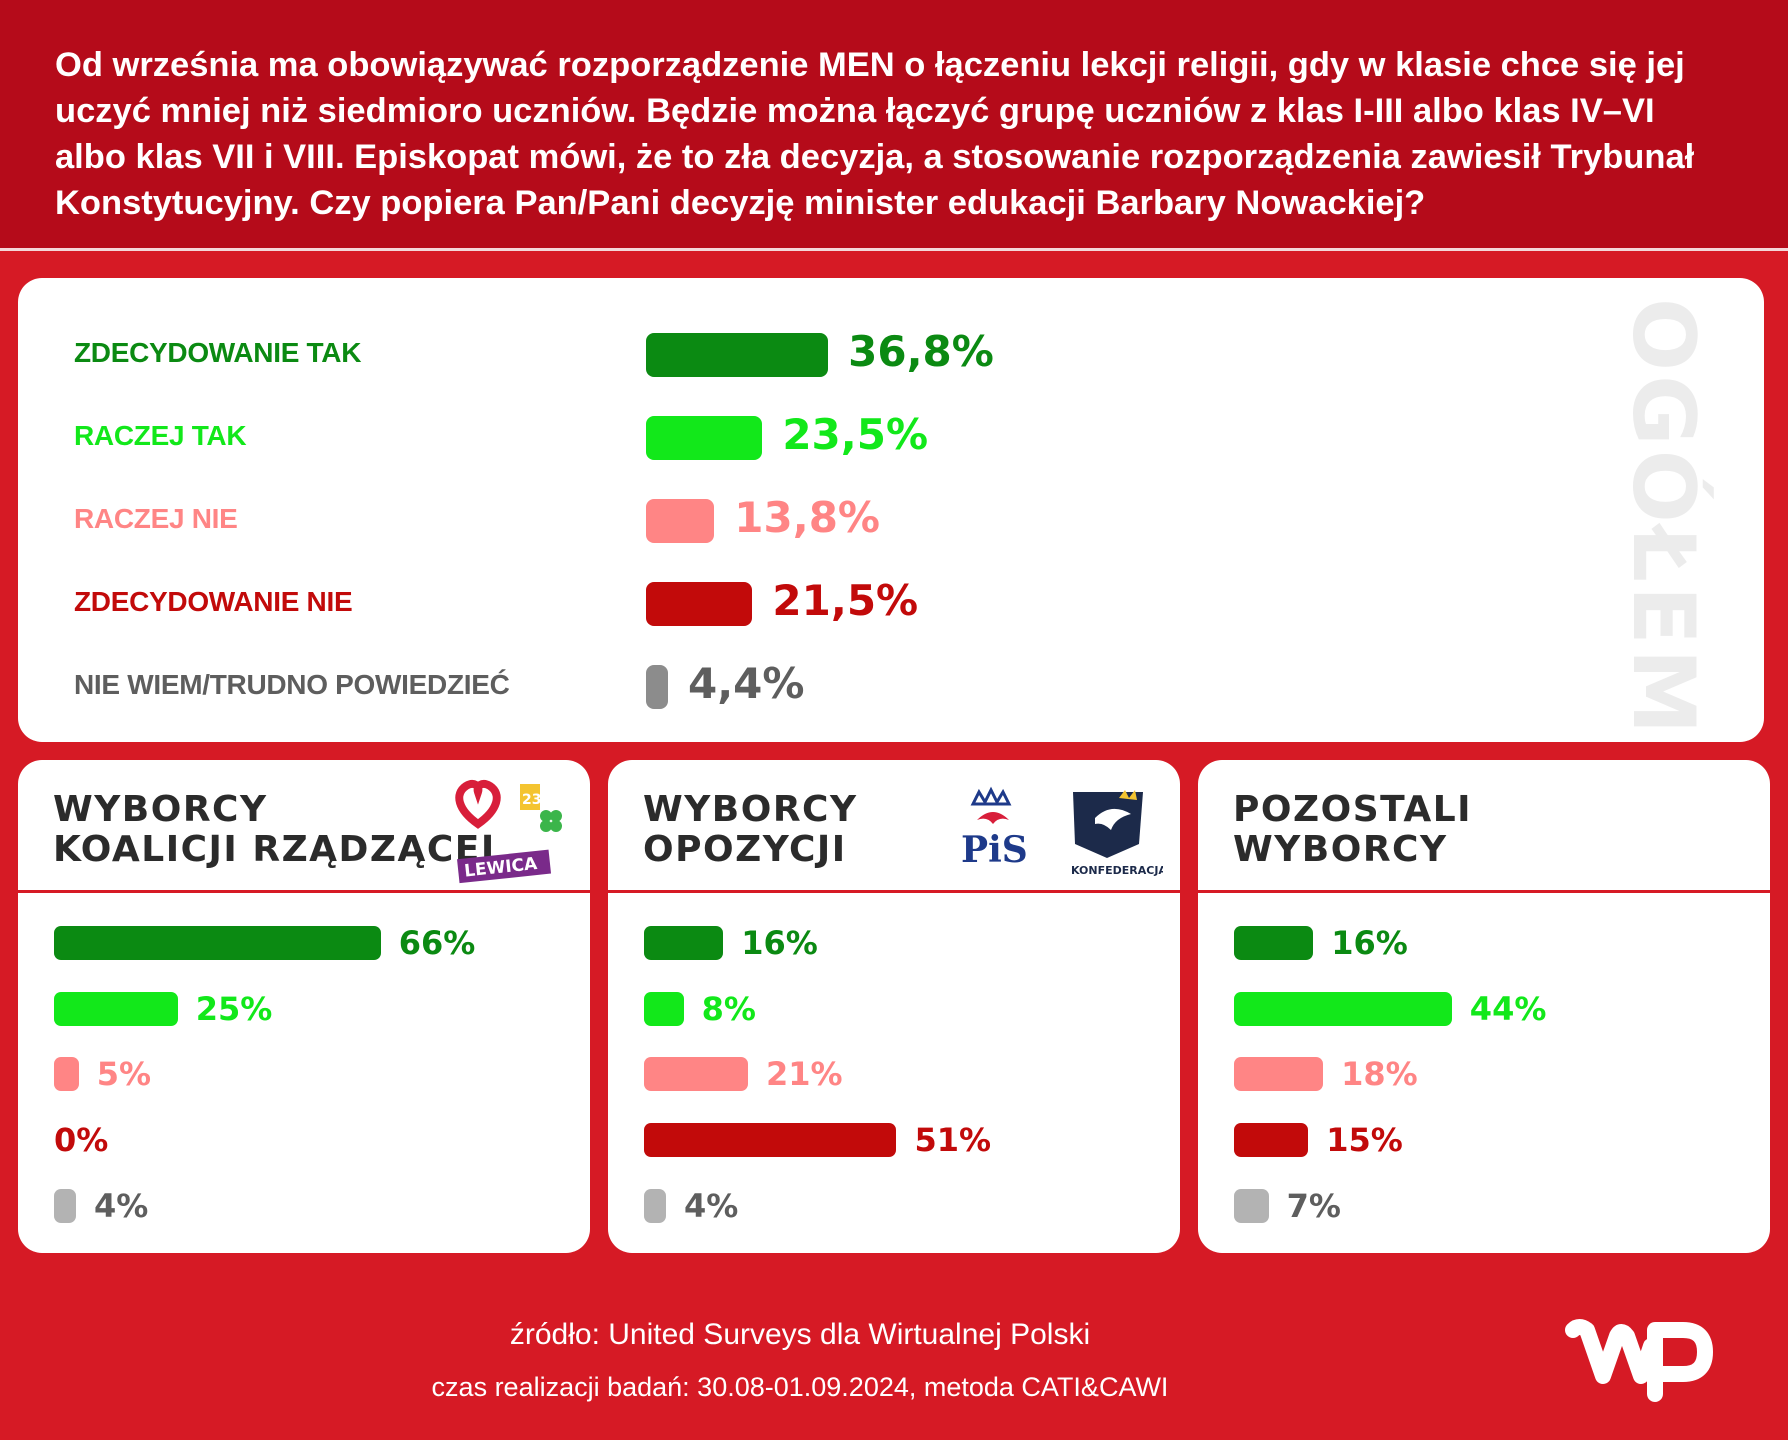 The image size is (1788, 1440). What do you see at coordinates (750, 829) in the screenshot?
I see `opposition-voters-title: WYBORCY OPOZYCJI` at bounding box center [750, 829].